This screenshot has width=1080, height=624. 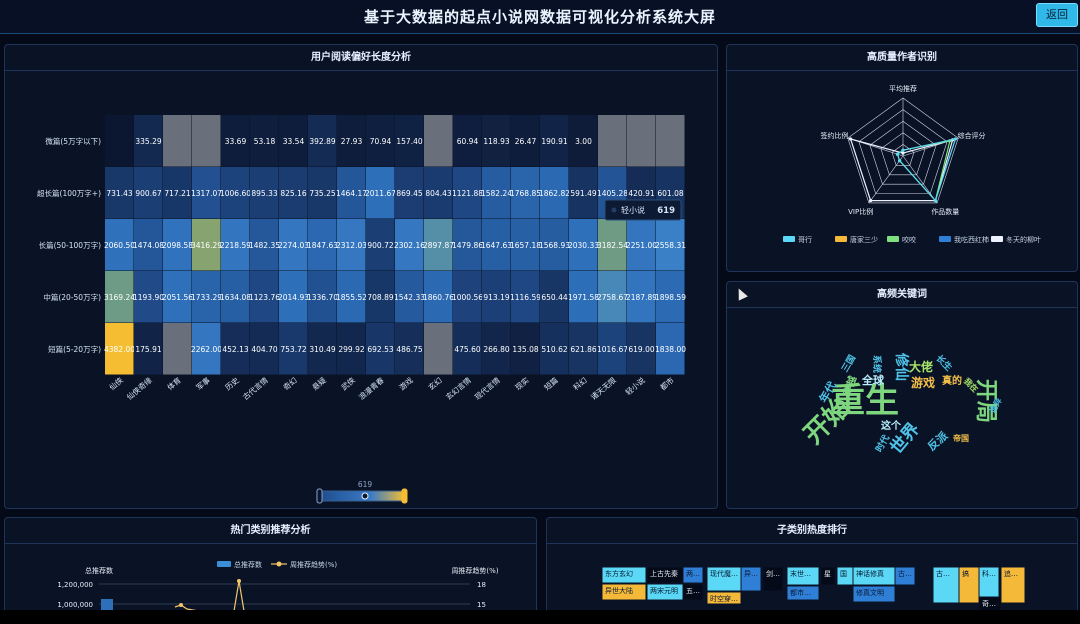 I want to click on heatmap-cell-label: 1838.00, so click(x=670, y=349).